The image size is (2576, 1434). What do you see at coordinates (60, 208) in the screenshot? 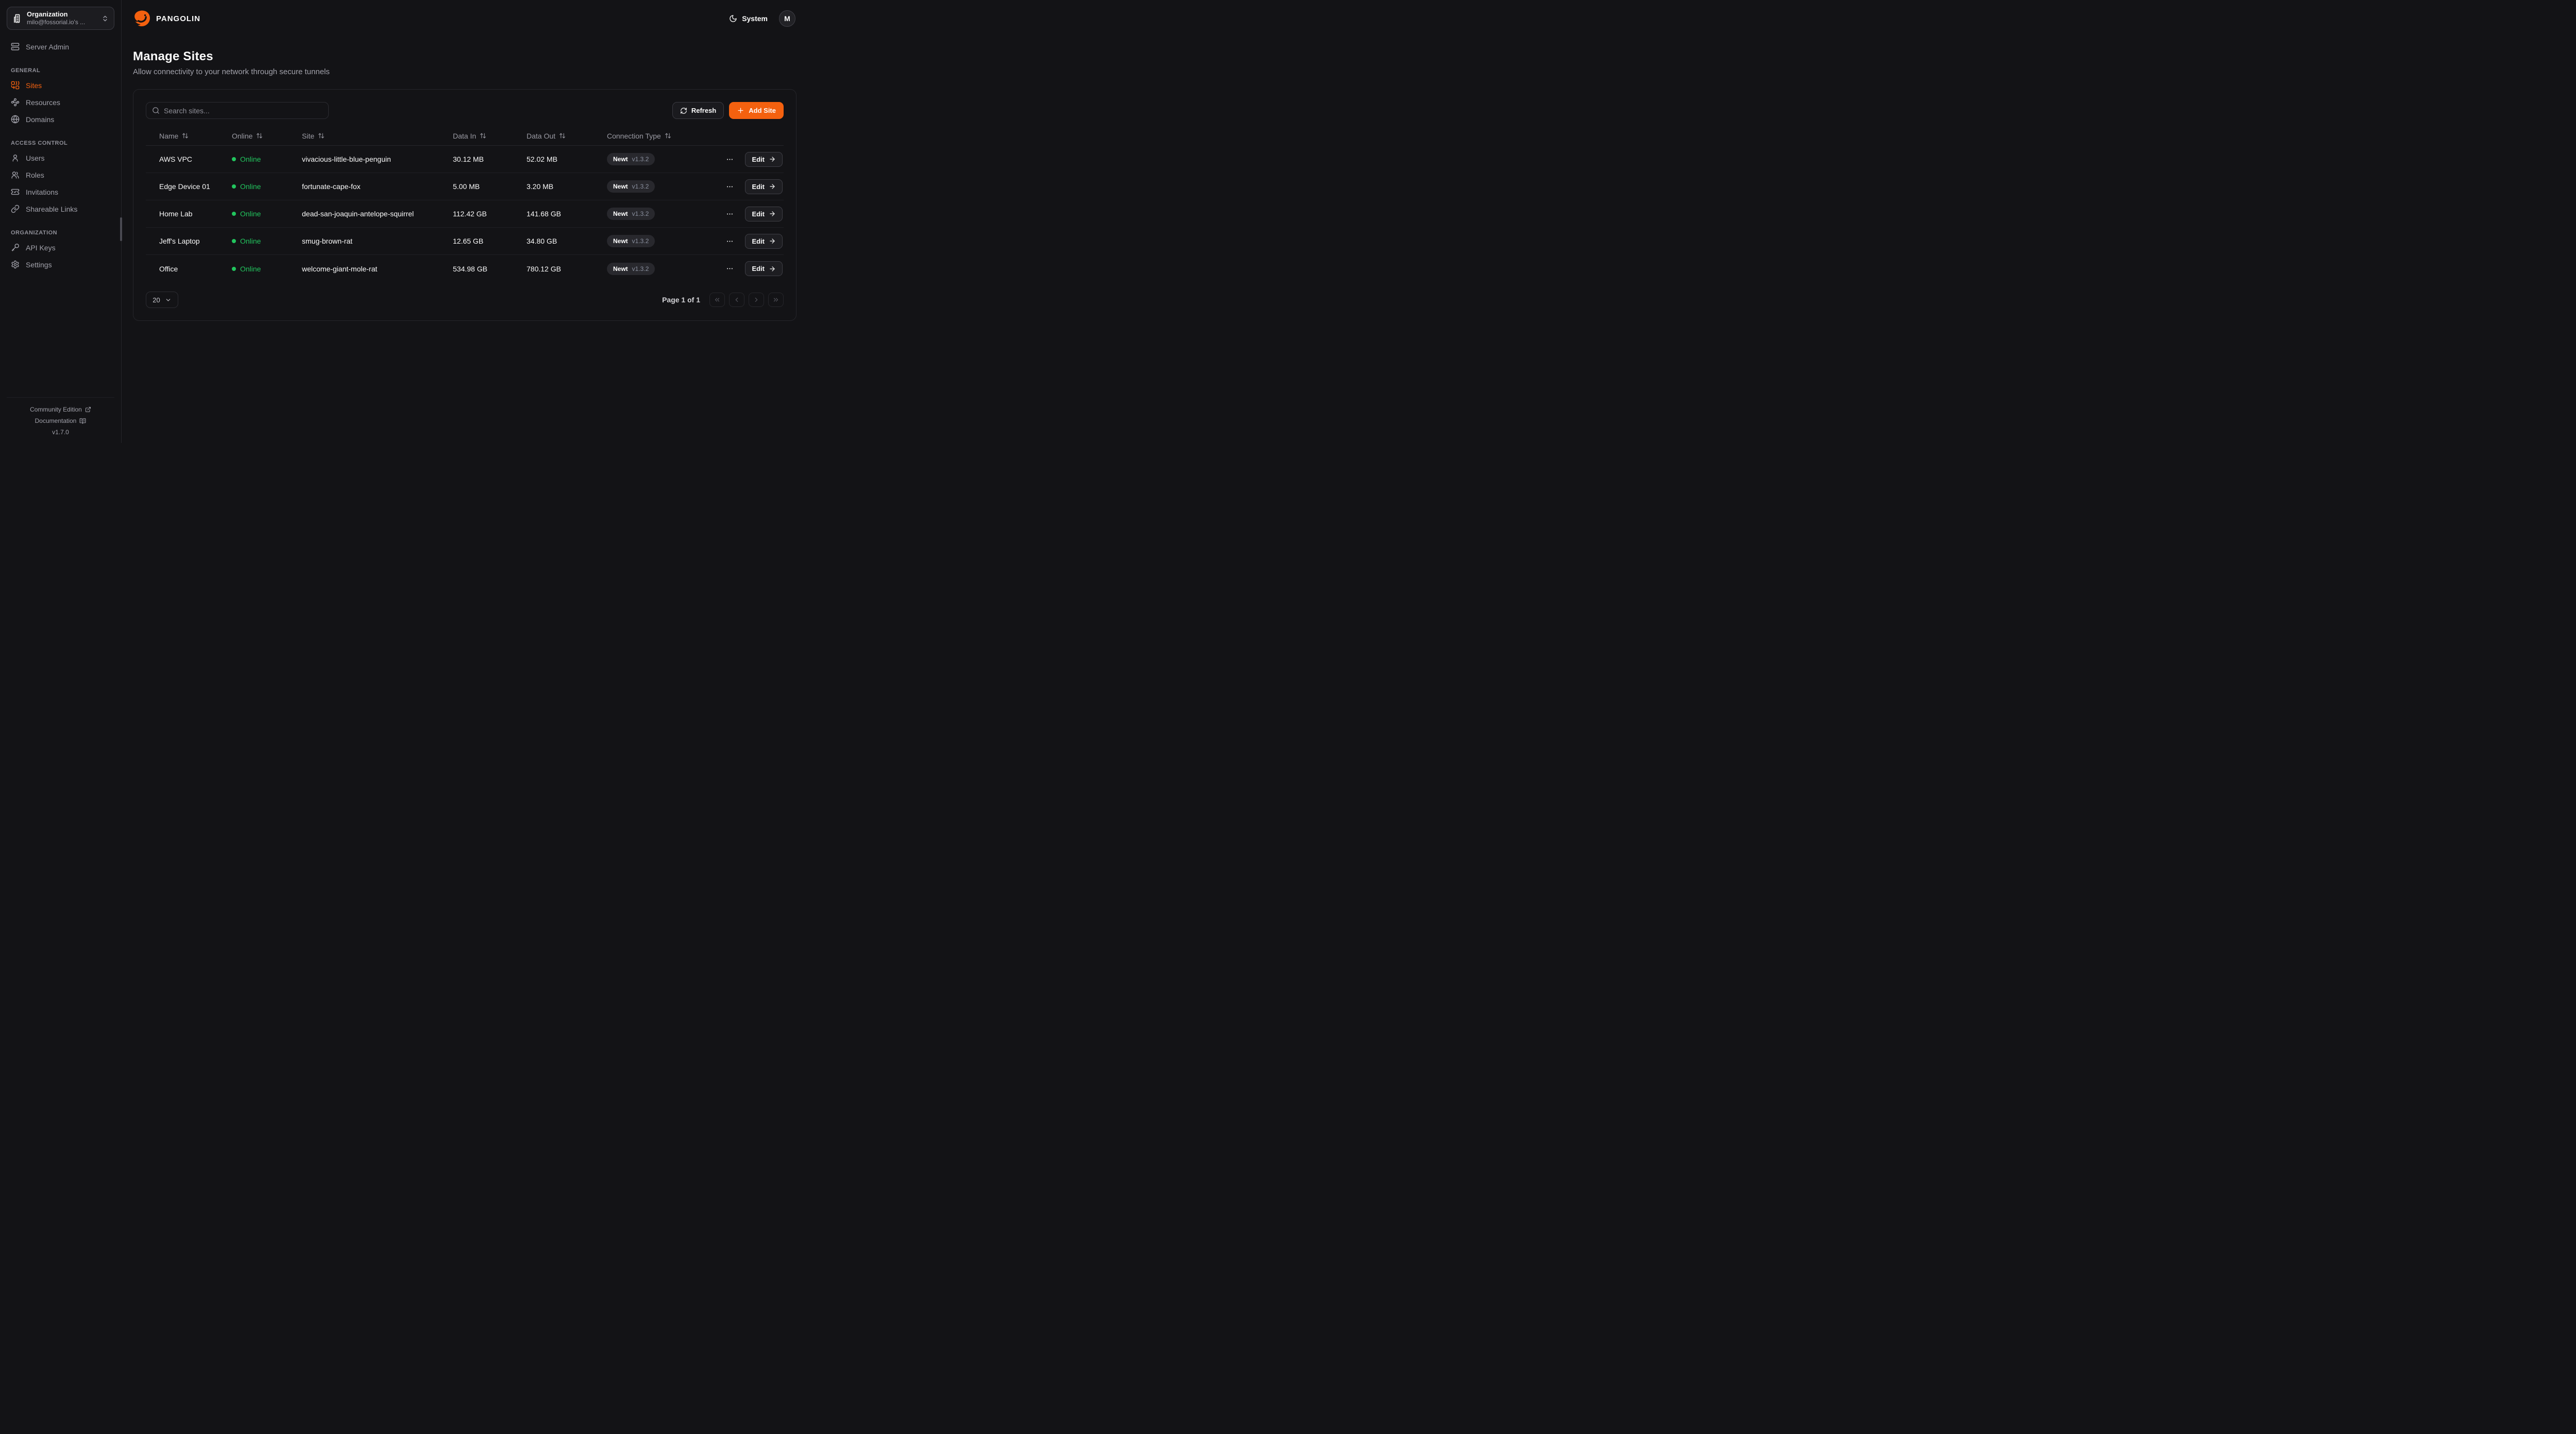
I see `sidebar-item-shareable-links: Shareable Links` at bounding box center [60, 208].